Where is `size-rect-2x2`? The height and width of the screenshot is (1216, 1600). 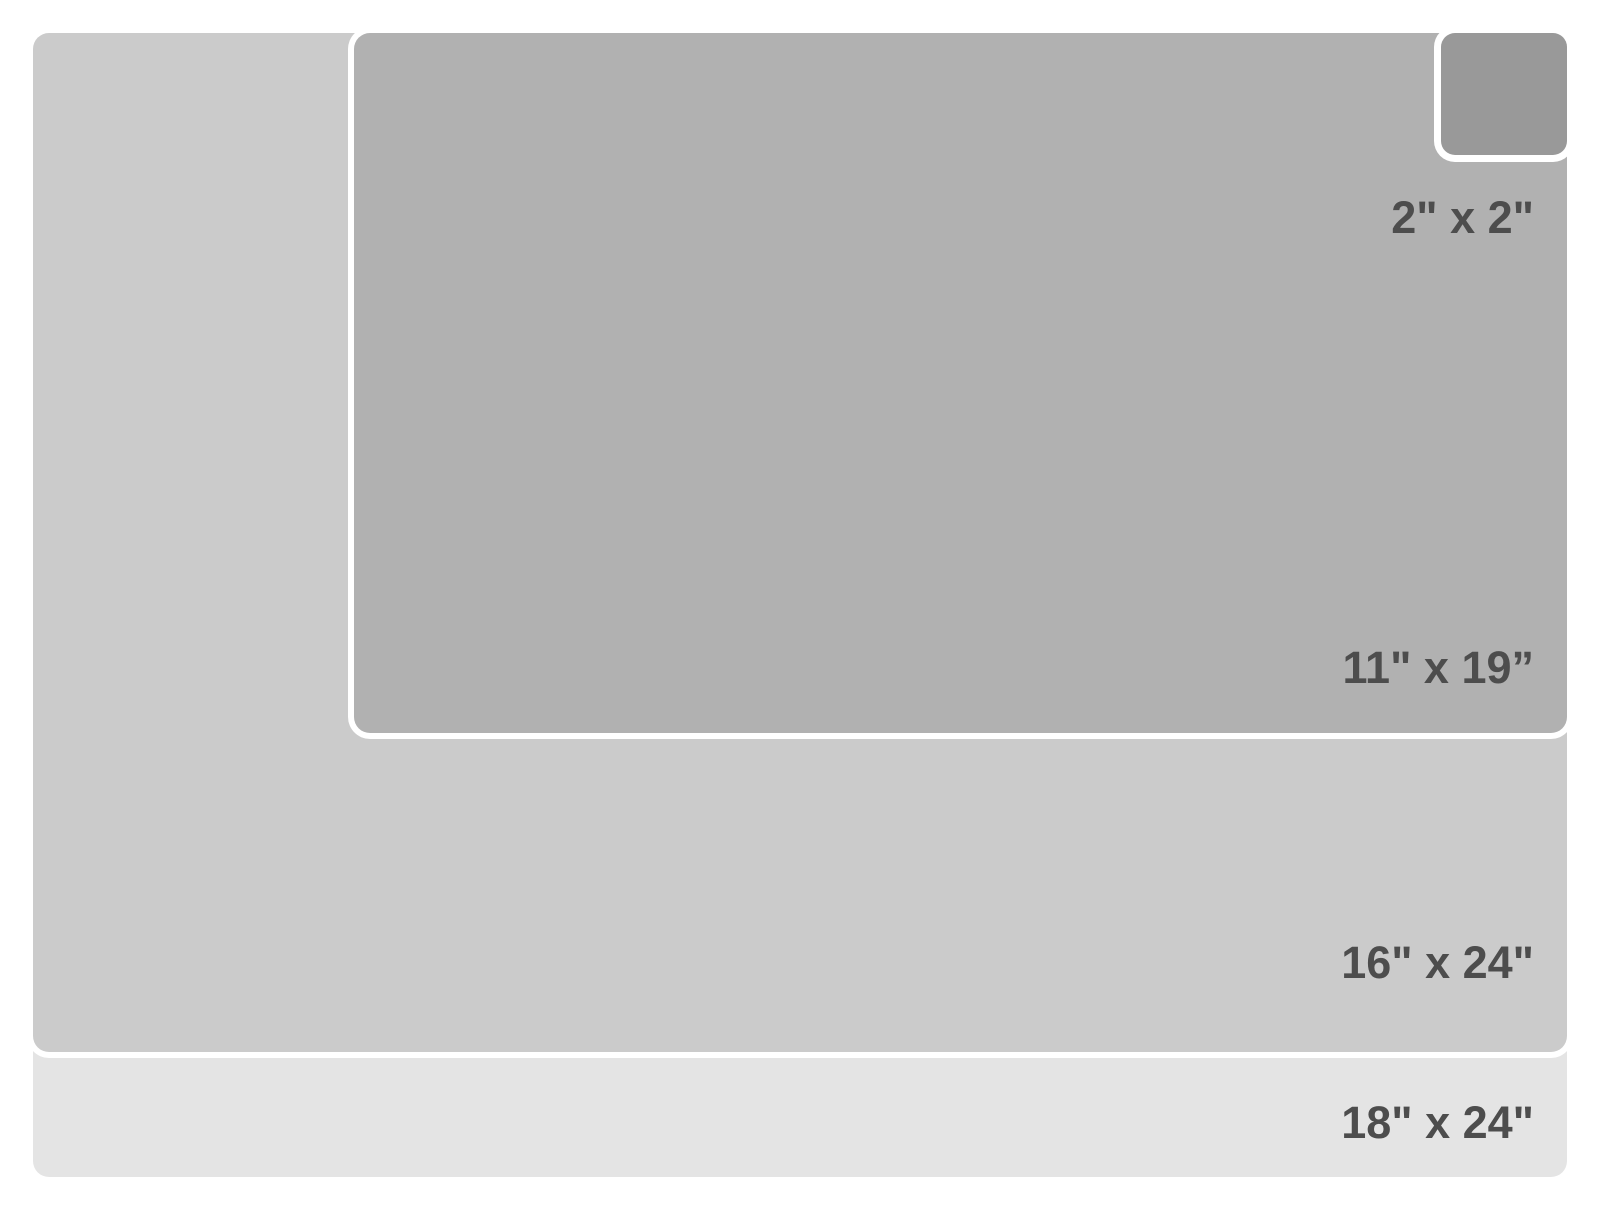 size-rect-2x2 is located at coordinates (1504, 94).